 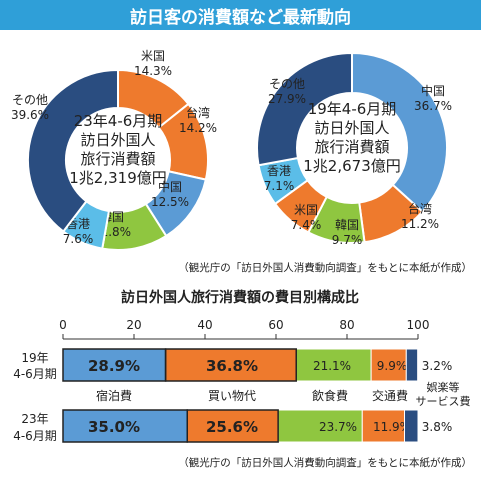 I want to click on bar-value-label: 35.0%, so click(x=114, y=427).